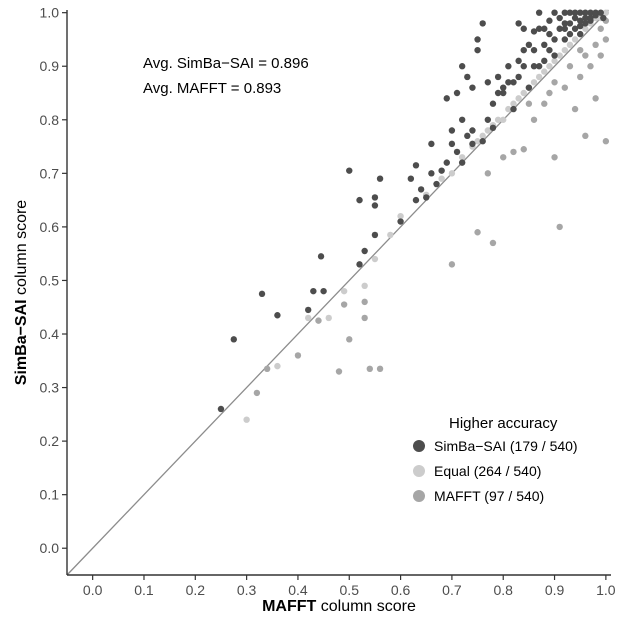 This screenshot has width=624, height=619. I want to click on x-tick-label: 1.0, so click(606, 590).